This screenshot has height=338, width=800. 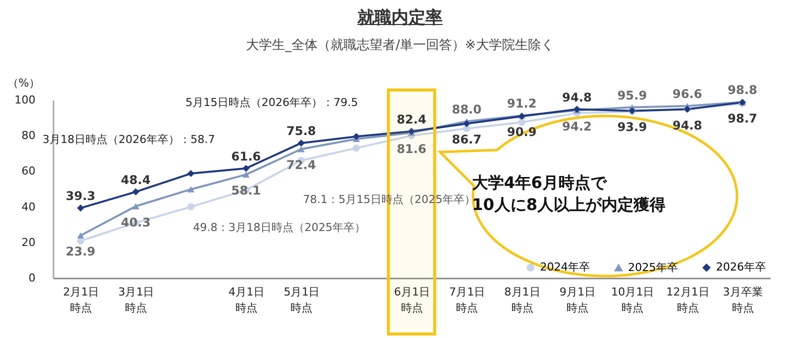 What do you see at coordinates (743, 90) in the screenshot?
I see `data-label: 98.8` at bounding box center [743, 90].